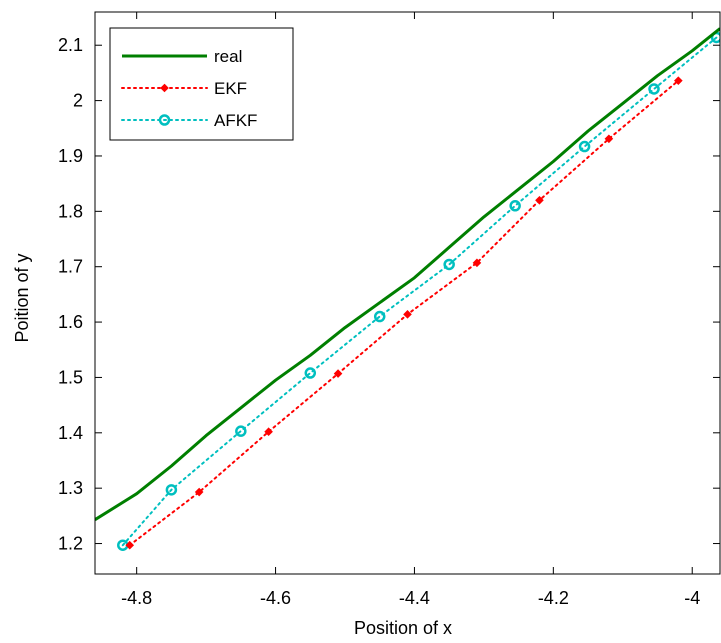 The image size is (721, 643). What do you see at coordinates (70, 377) in the screenshot?
I see `y-tick-label: 1.5` at bounding box center [70, 377].